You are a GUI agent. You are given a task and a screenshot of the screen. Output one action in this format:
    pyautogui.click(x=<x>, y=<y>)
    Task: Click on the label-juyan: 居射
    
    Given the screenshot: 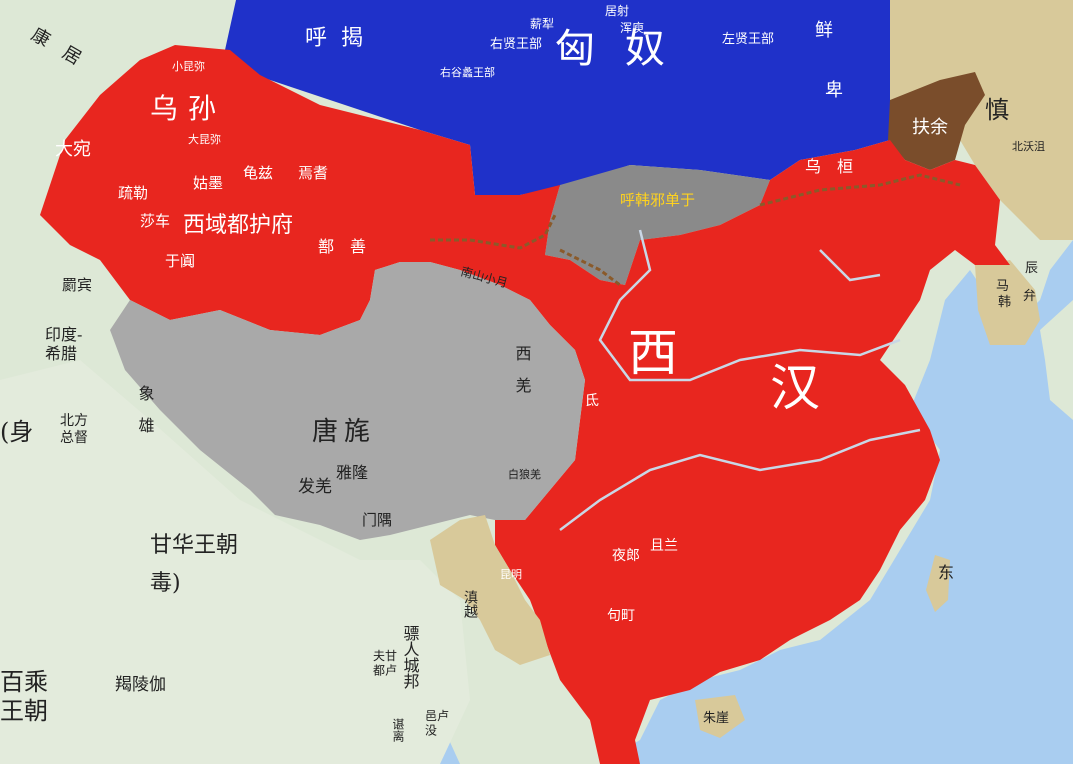 What is the action you would take?
    pyautogui.click(x=617, y=10)
    